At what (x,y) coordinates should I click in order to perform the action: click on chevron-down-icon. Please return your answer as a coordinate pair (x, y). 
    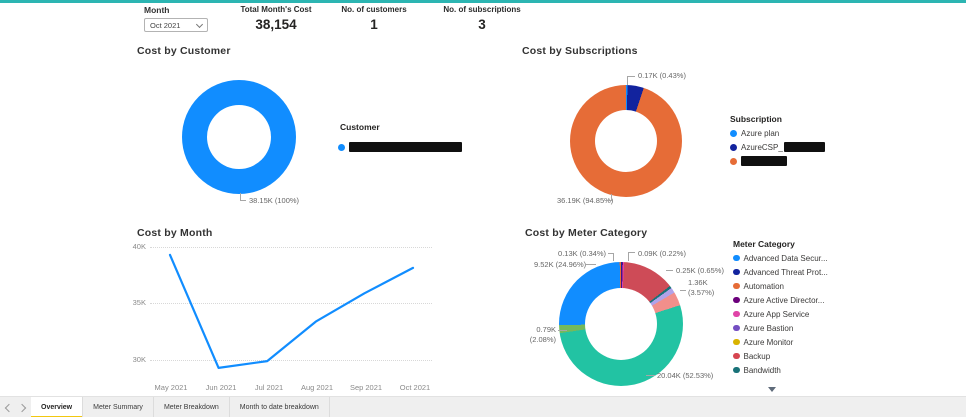
    Looking at the image, I should click on (199, 24).